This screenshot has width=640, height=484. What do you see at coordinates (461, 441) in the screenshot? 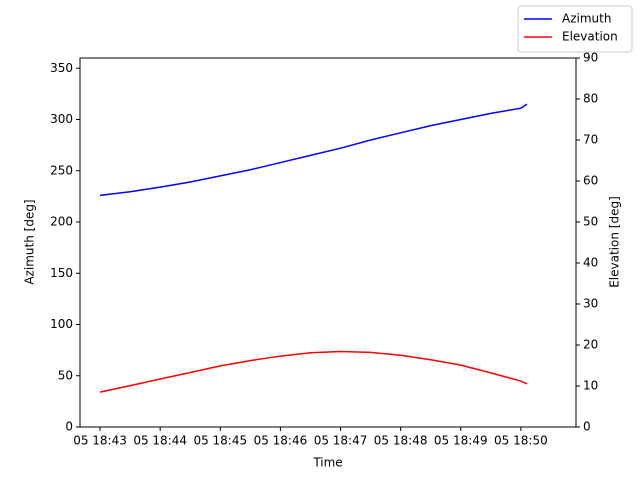
I see `x-tick-label: 05 18:49` at bounding box center [461, 441].